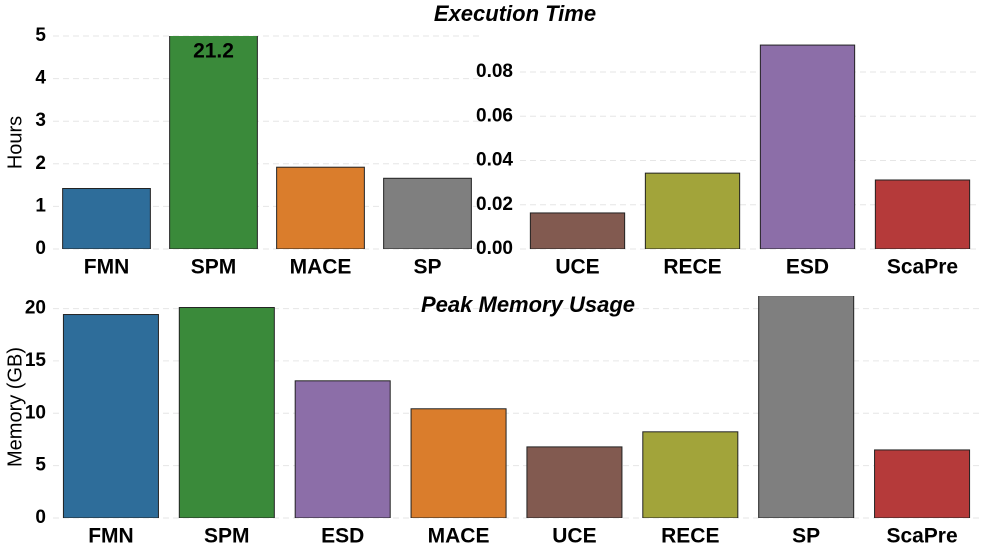 Image resolution: width=996 pixels, height=559 pixels. I want to click on y-tick-label: 0.06, so click(494, 115).